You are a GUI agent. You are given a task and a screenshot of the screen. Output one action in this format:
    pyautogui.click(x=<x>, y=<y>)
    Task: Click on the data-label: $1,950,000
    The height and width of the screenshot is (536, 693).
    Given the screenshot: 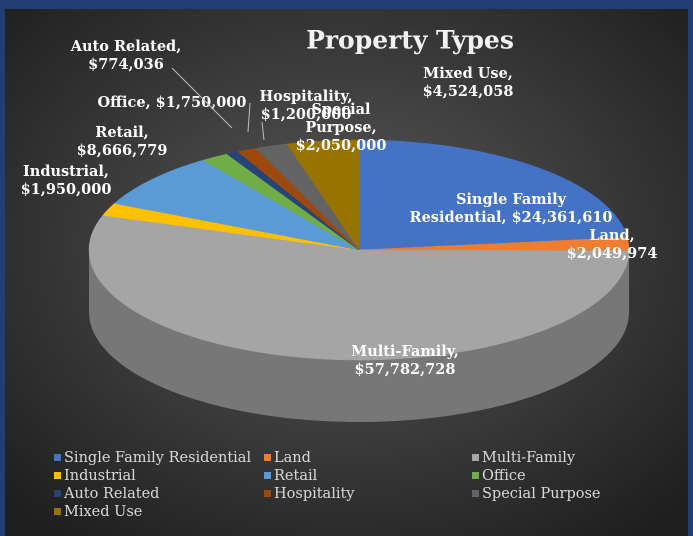 What is the action you would take?
    pyautogui.click(x=66, y=189)
    